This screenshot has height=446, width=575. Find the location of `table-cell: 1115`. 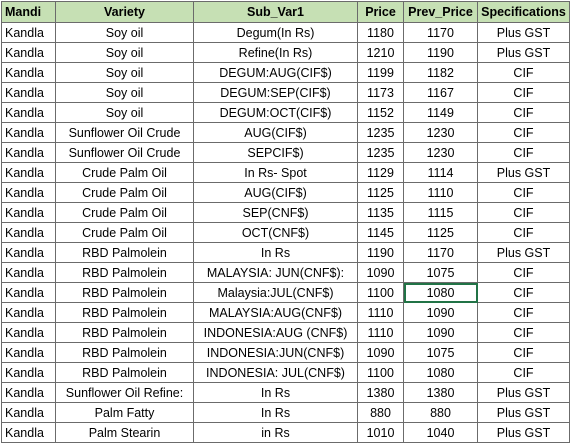

table-cell: 1115 is located at coordinates (440, 212).